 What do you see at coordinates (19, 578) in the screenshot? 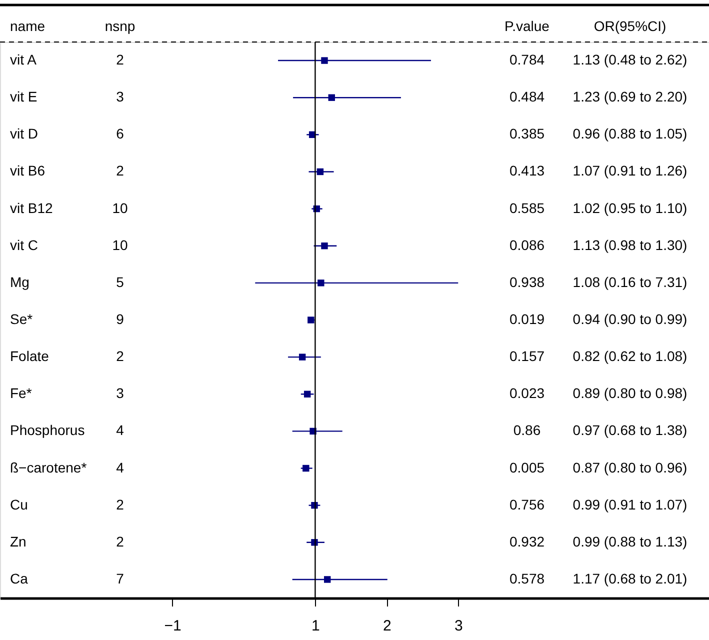
I see `y-tick-label: Ca` at bounding box center [19, 578].